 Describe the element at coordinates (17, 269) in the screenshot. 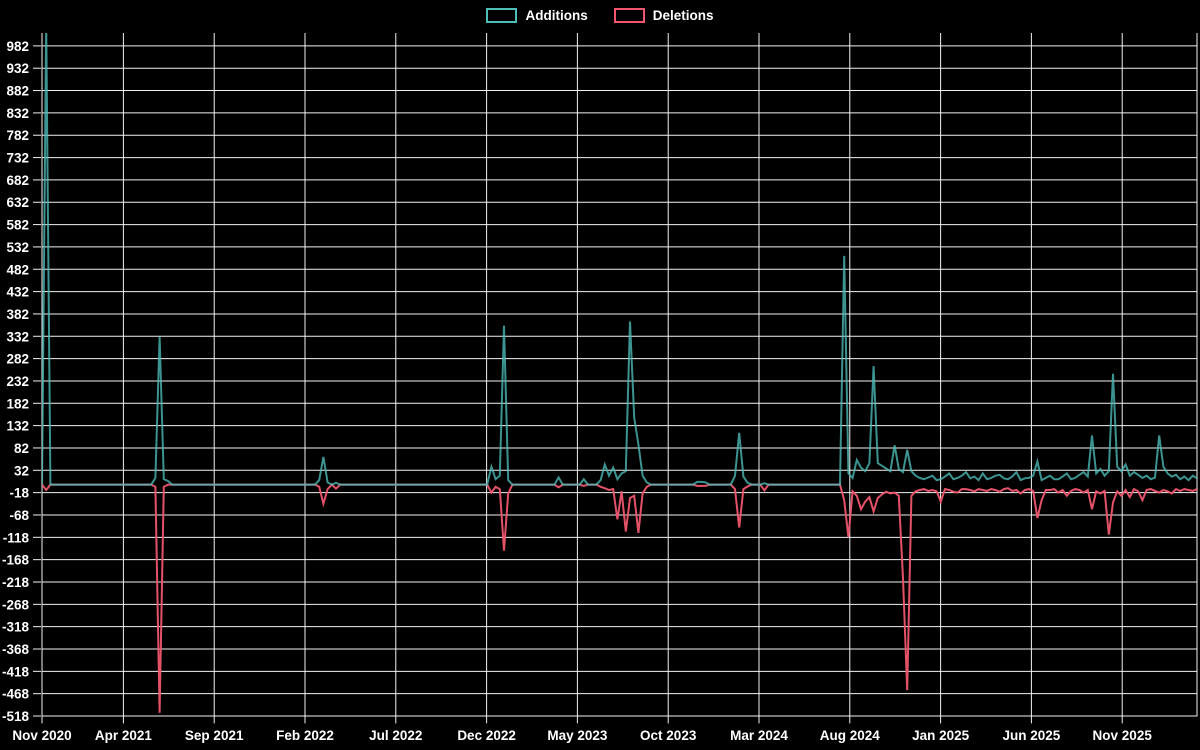

I see `y-tick-label: 482` at that location.